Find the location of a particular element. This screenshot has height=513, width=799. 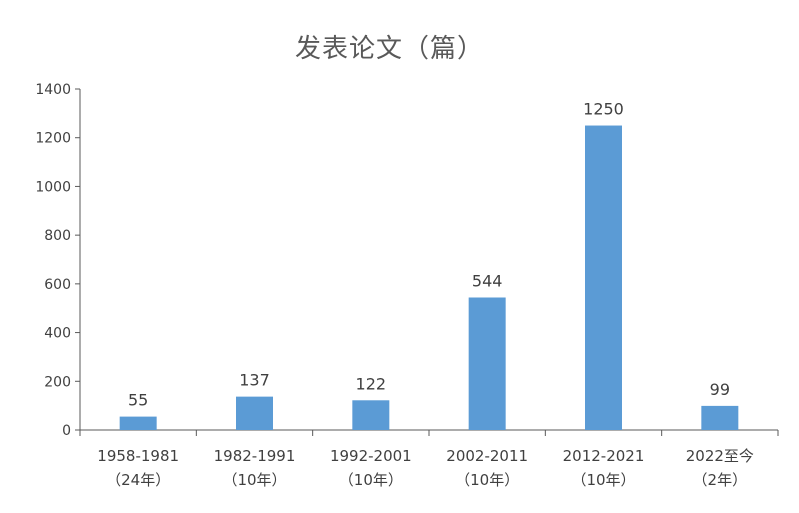

x-tick-label: 1992-2001 is located at coordinates (371, 456).